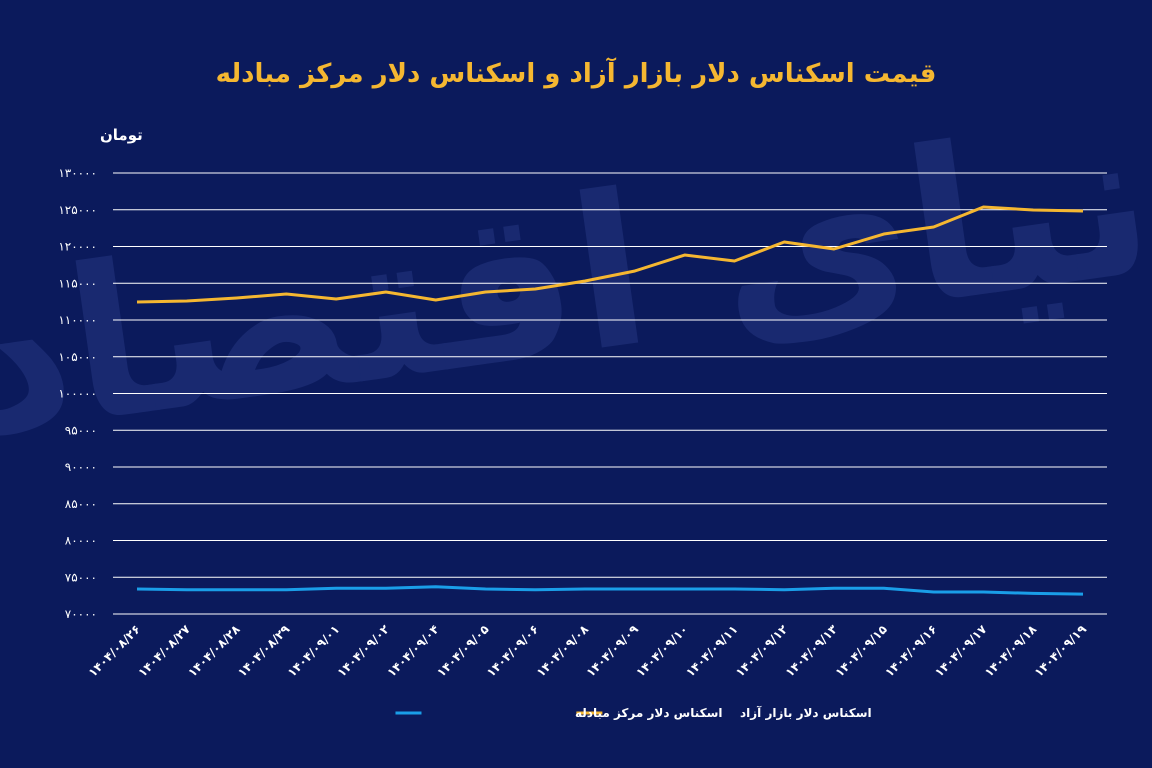  I want to click on x-tick-label: ۱۴۰۴/۰۹/۱۷, so click(961, 651).